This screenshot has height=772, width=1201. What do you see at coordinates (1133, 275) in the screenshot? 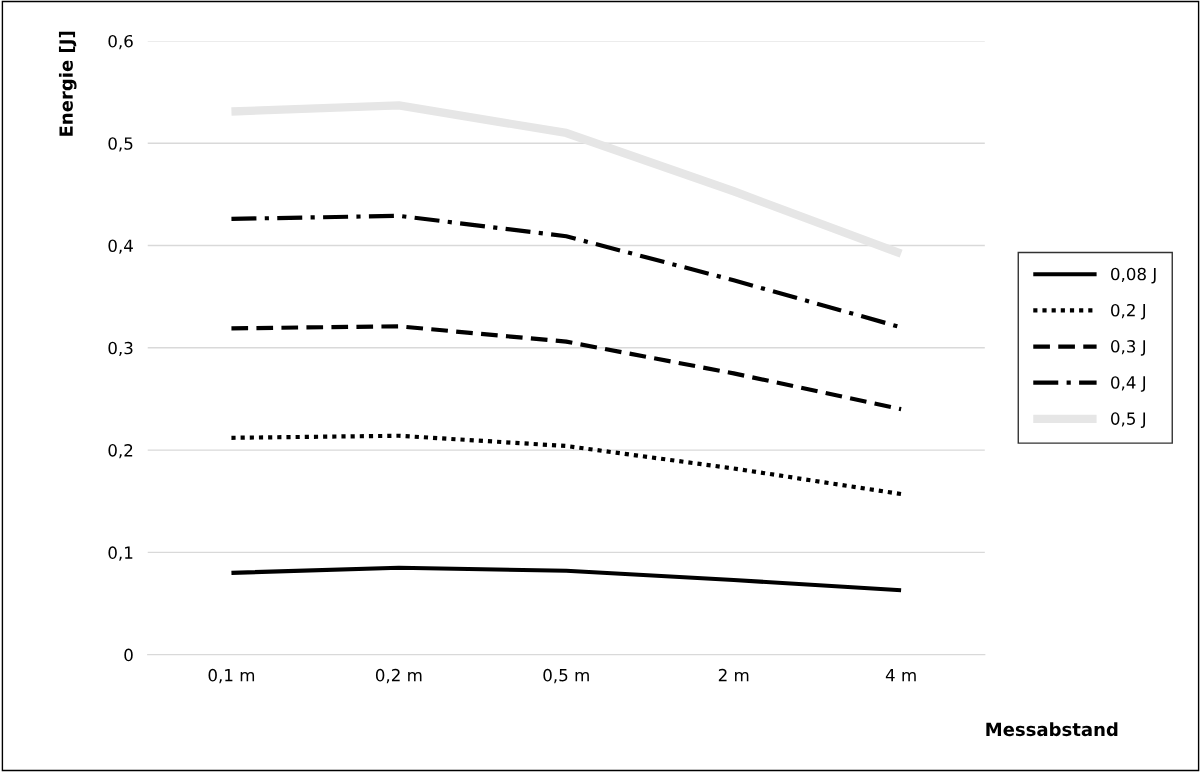
I see `legend-label: 0,08 J` at bounding box center [1133, 275].